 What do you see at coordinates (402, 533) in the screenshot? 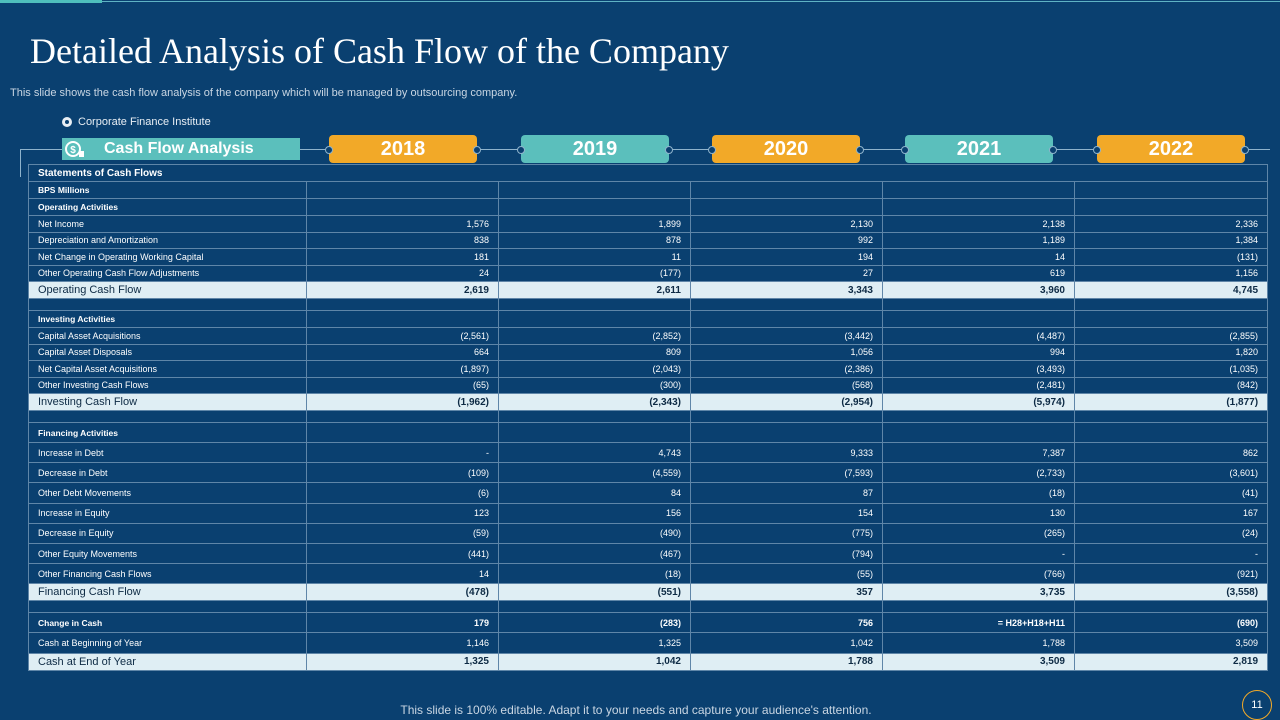
I see `cell-2018: (59)` at bounding box center [402, 533].